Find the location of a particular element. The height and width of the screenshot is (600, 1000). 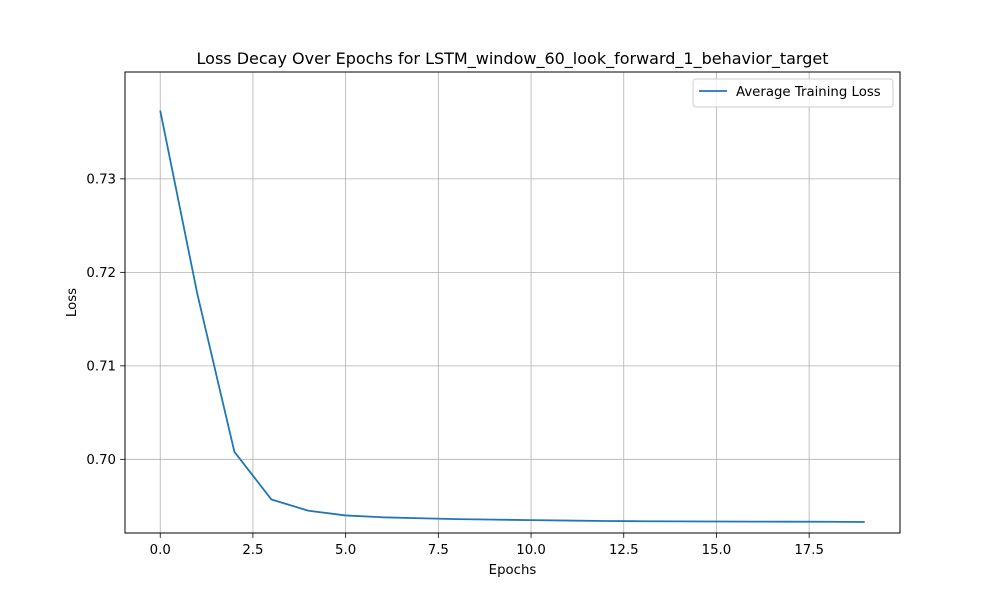

y-tick-label: 0.70 is located at coordinates (101, 460).